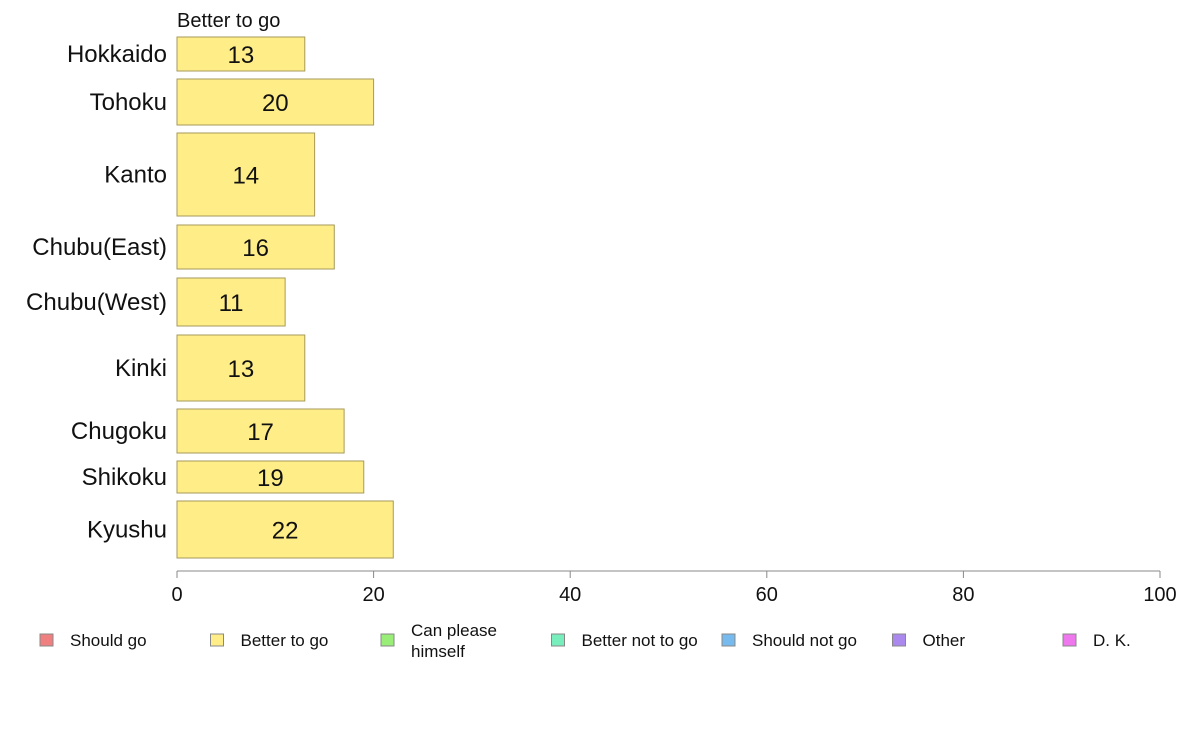 The width and height of the screenshot is (1188, 736). I want to click on data-label: 14, so click(245, 176).